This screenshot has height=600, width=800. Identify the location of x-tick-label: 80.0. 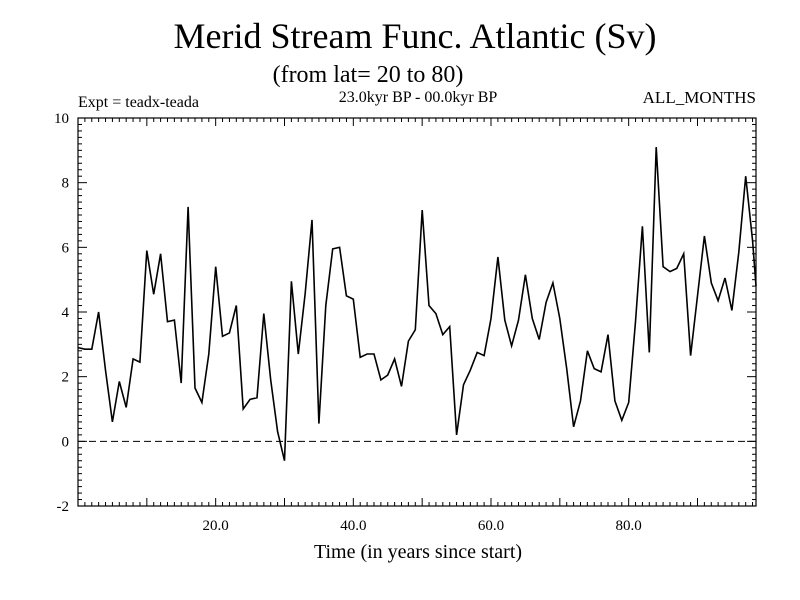
(629, 526).